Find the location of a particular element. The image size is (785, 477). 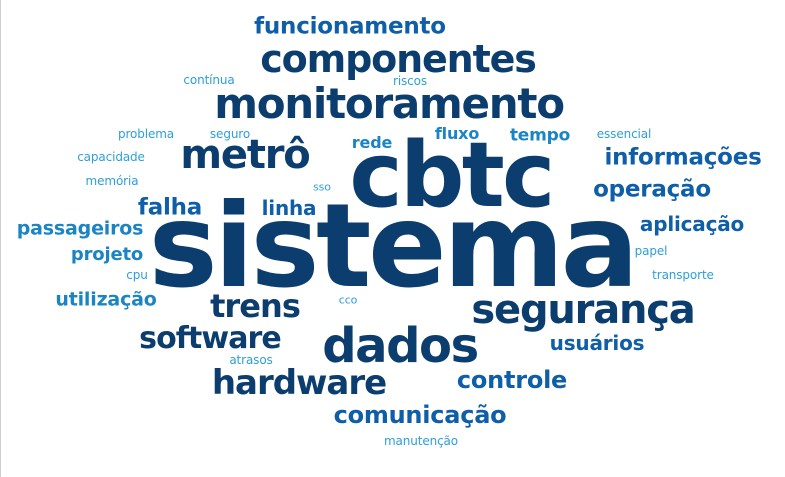

word-projeto: projeto is located at coordinates (107, 254).